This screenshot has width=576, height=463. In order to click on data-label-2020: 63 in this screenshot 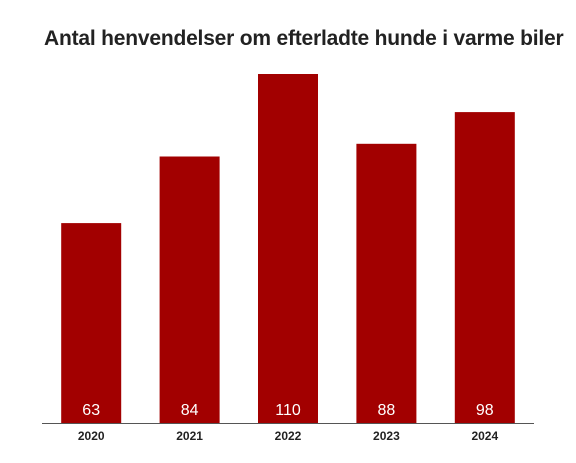, I will do `click(91, 410)`.